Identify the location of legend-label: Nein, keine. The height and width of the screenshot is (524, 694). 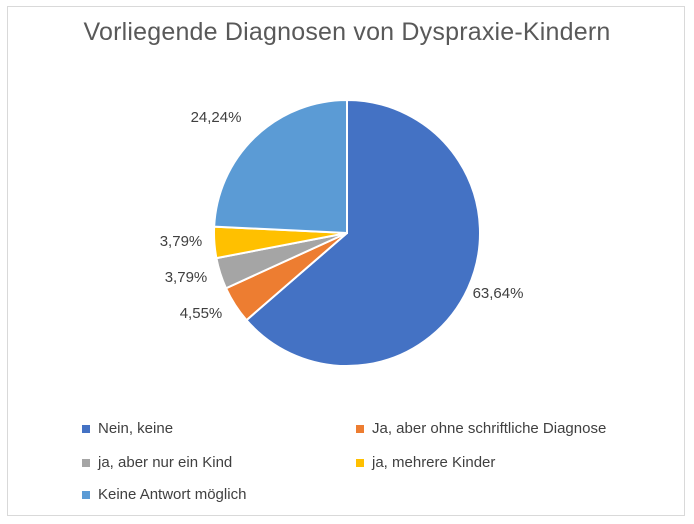
(136, 428).